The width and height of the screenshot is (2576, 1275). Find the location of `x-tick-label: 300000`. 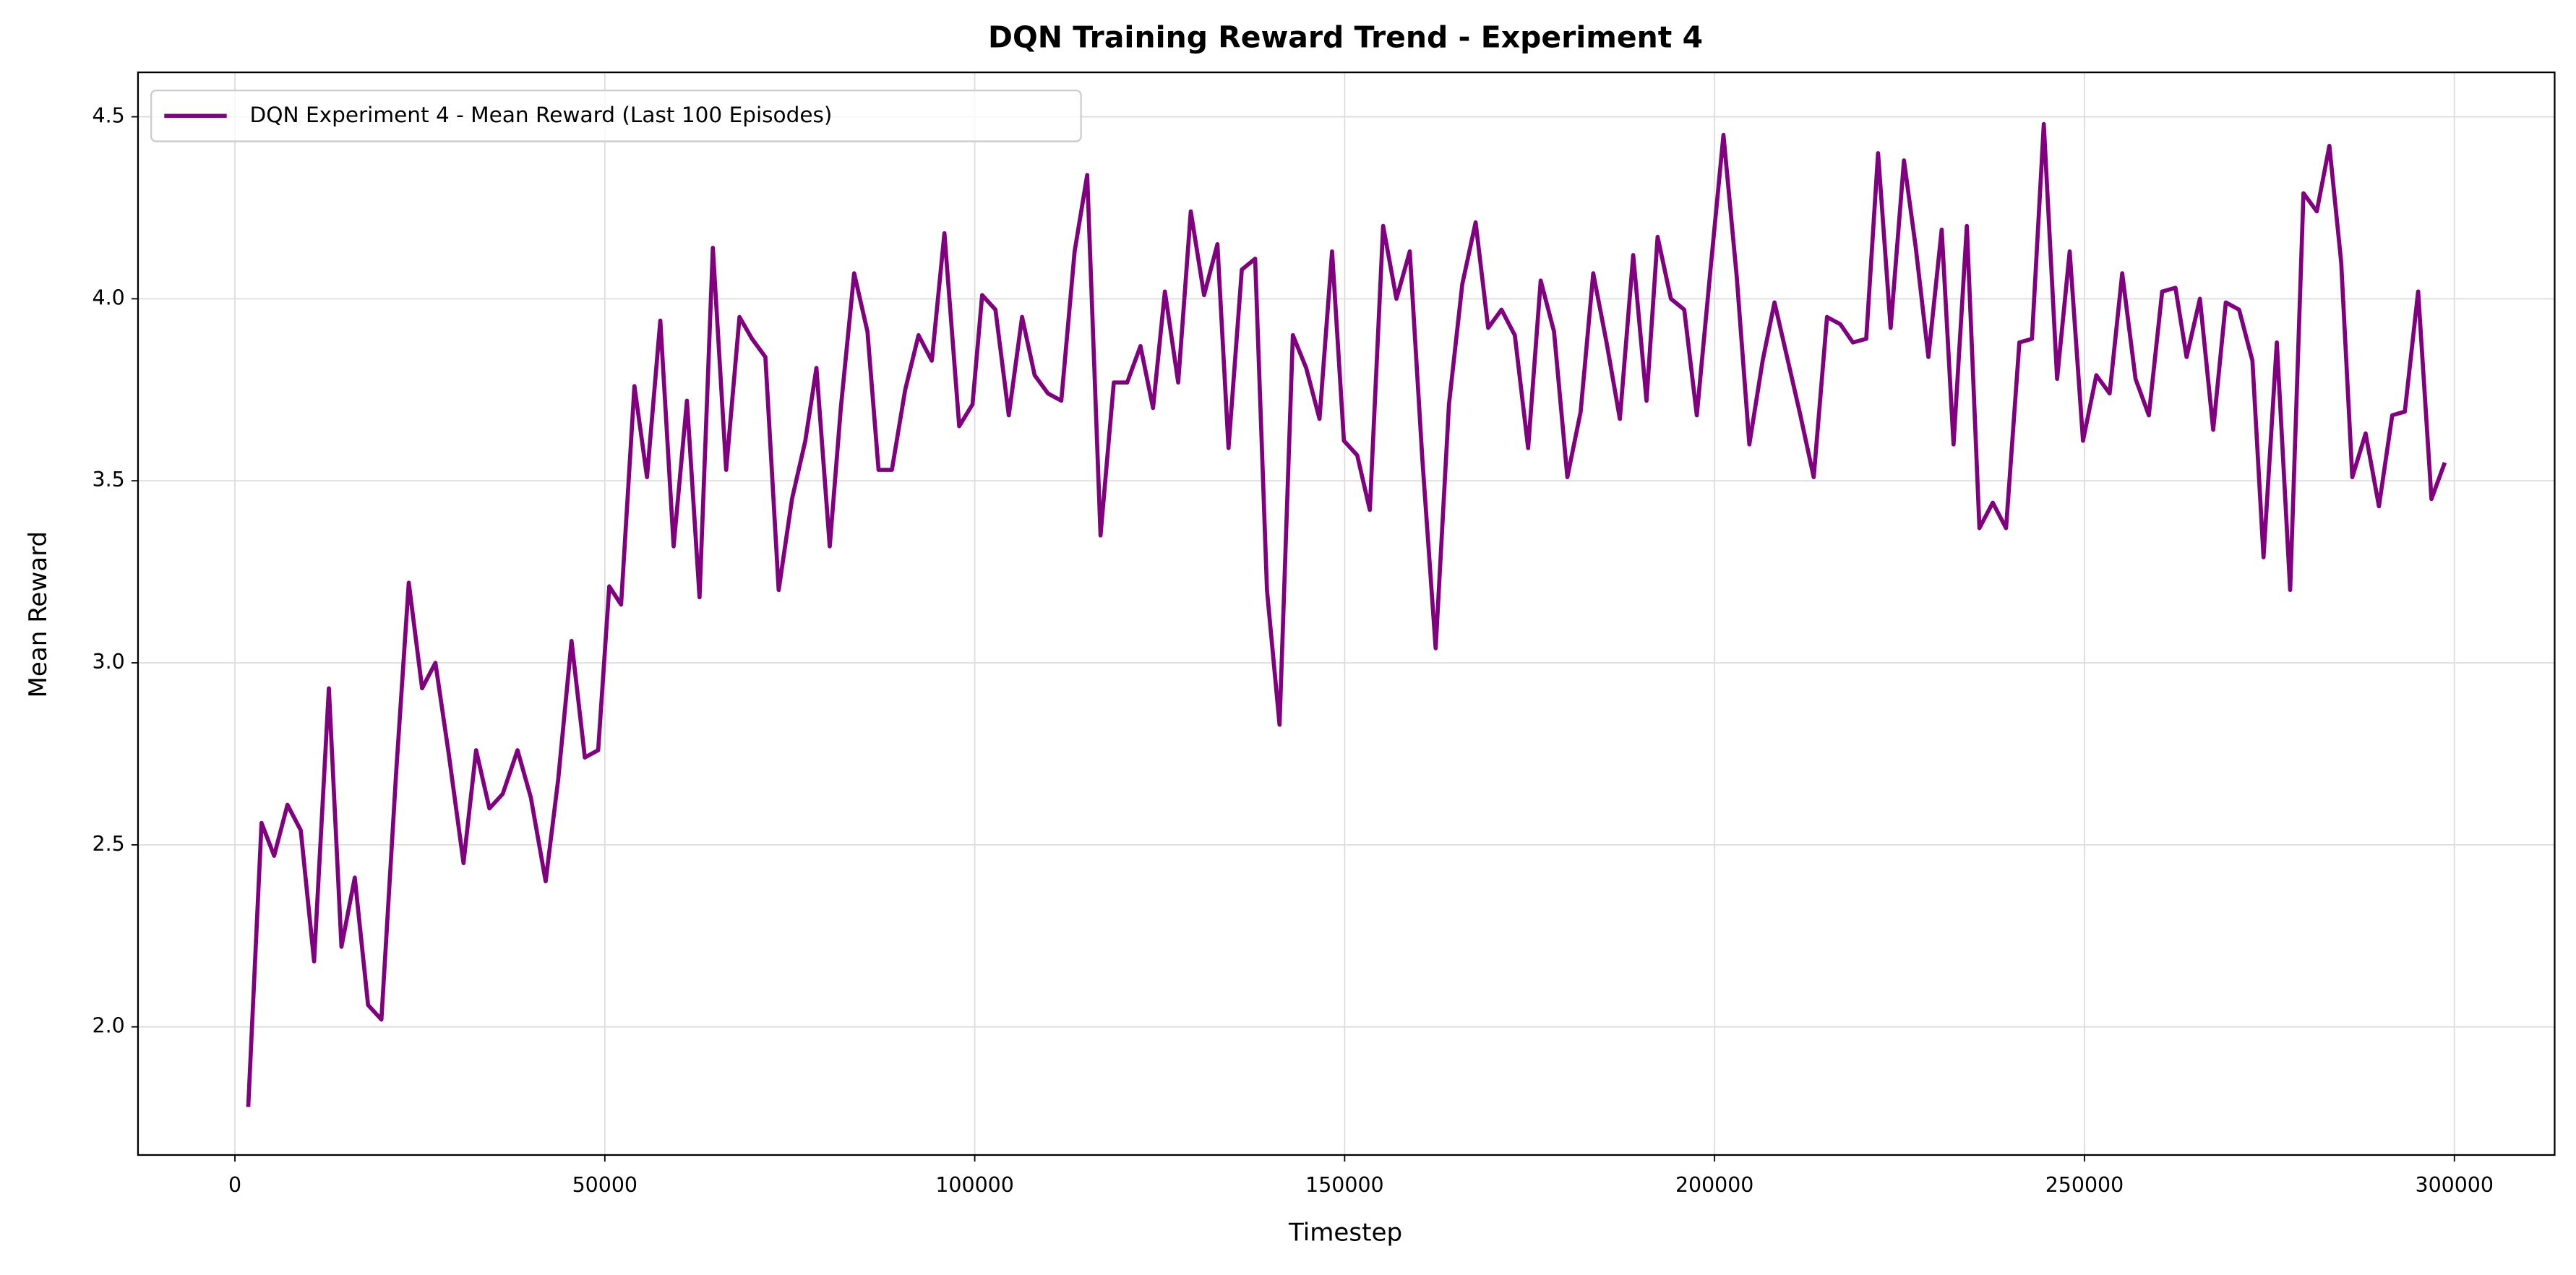

x-tick-label: 300000 is located at coordinates (2455, 1185).